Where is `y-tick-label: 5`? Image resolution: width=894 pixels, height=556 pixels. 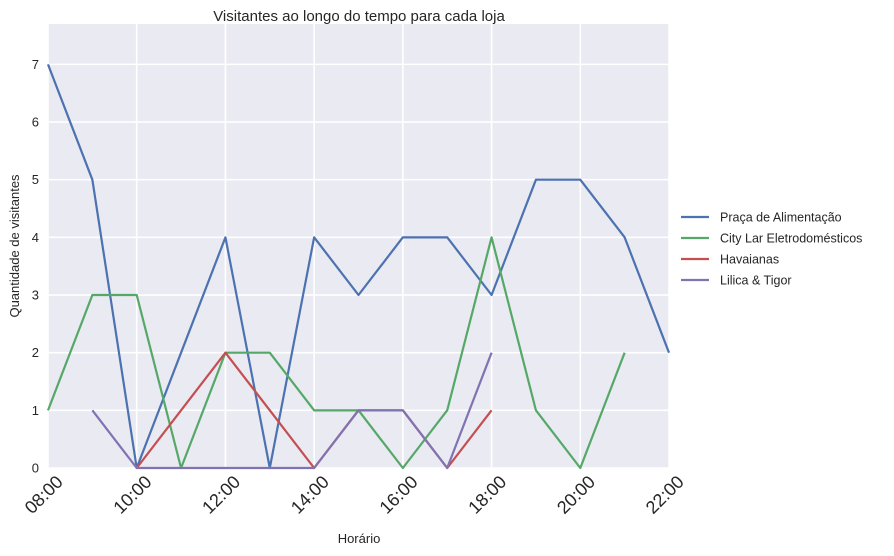 y-tick-label: 5 is located at coordinates (35, 179).